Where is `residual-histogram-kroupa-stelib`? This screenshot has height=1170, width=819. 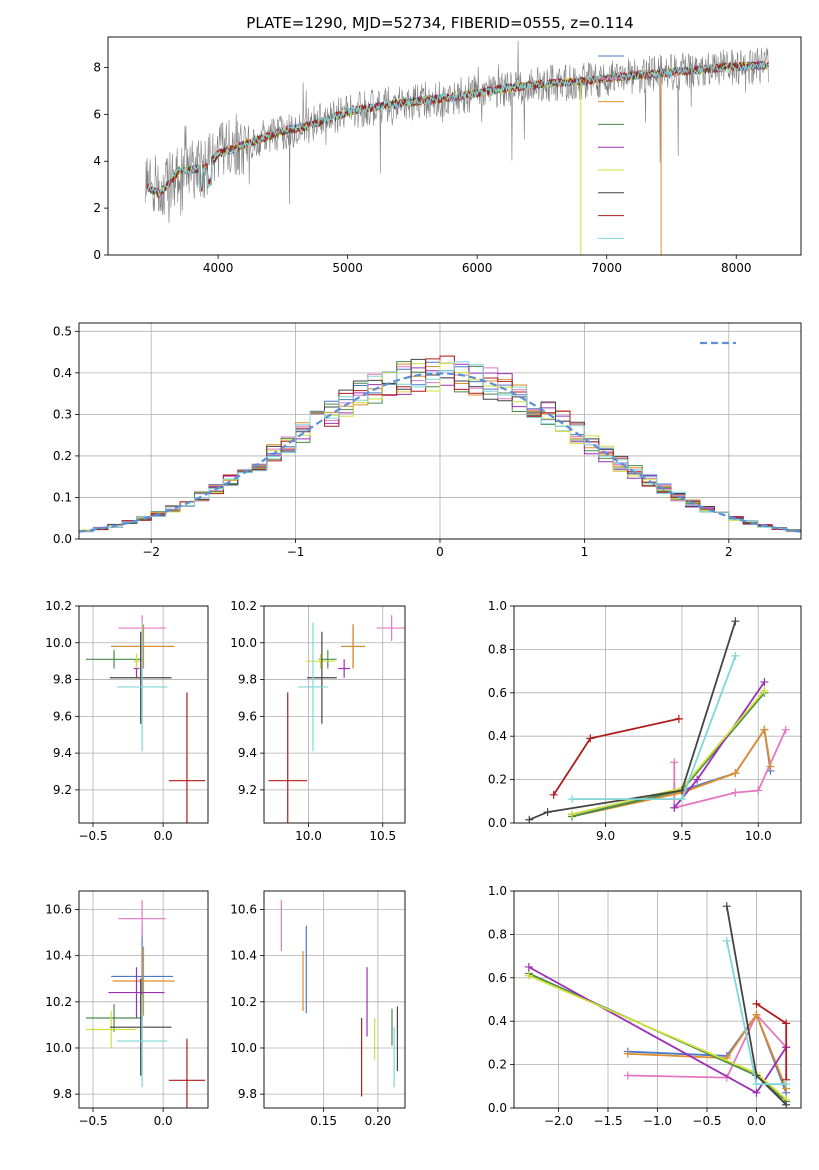
residual-histogram-kroupa-stelib is located at coordinates (440, 447).